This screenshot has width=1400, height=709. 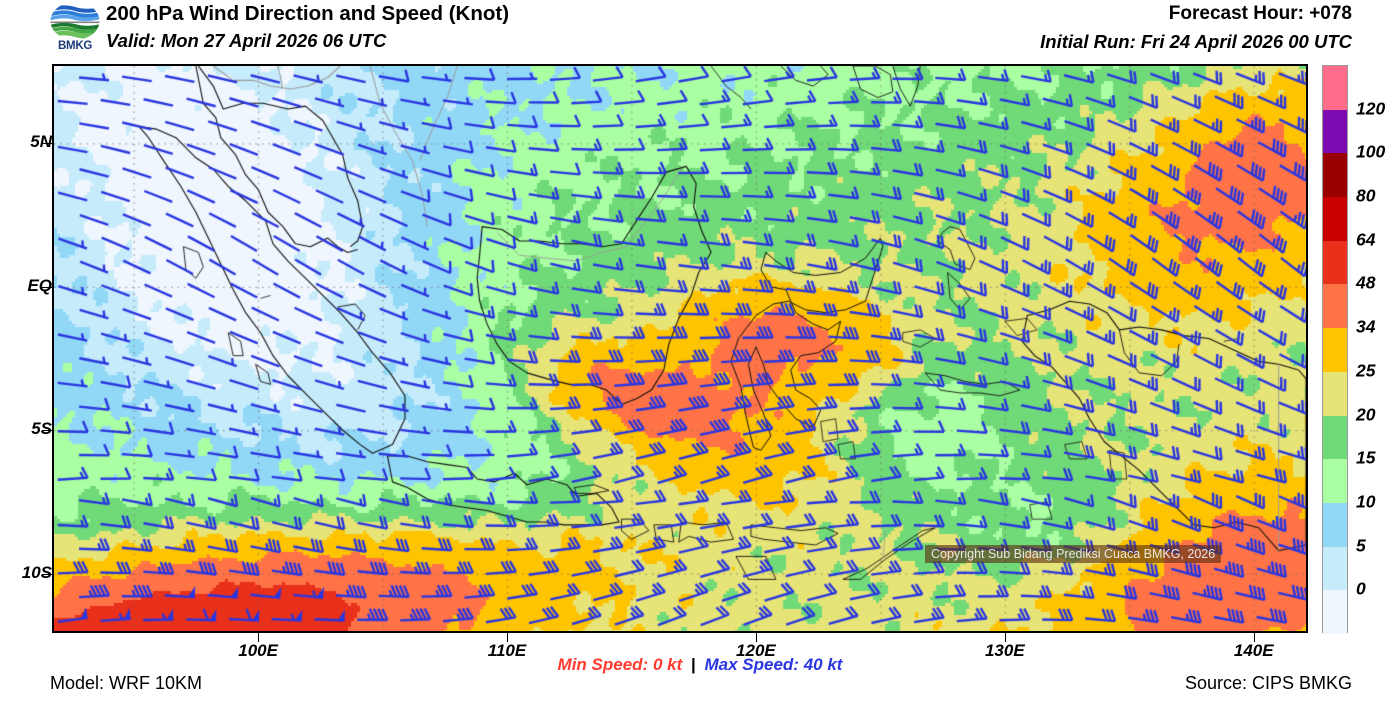 I want to click on colorbar-tick-label: 100, so click(x=1371, y=151).